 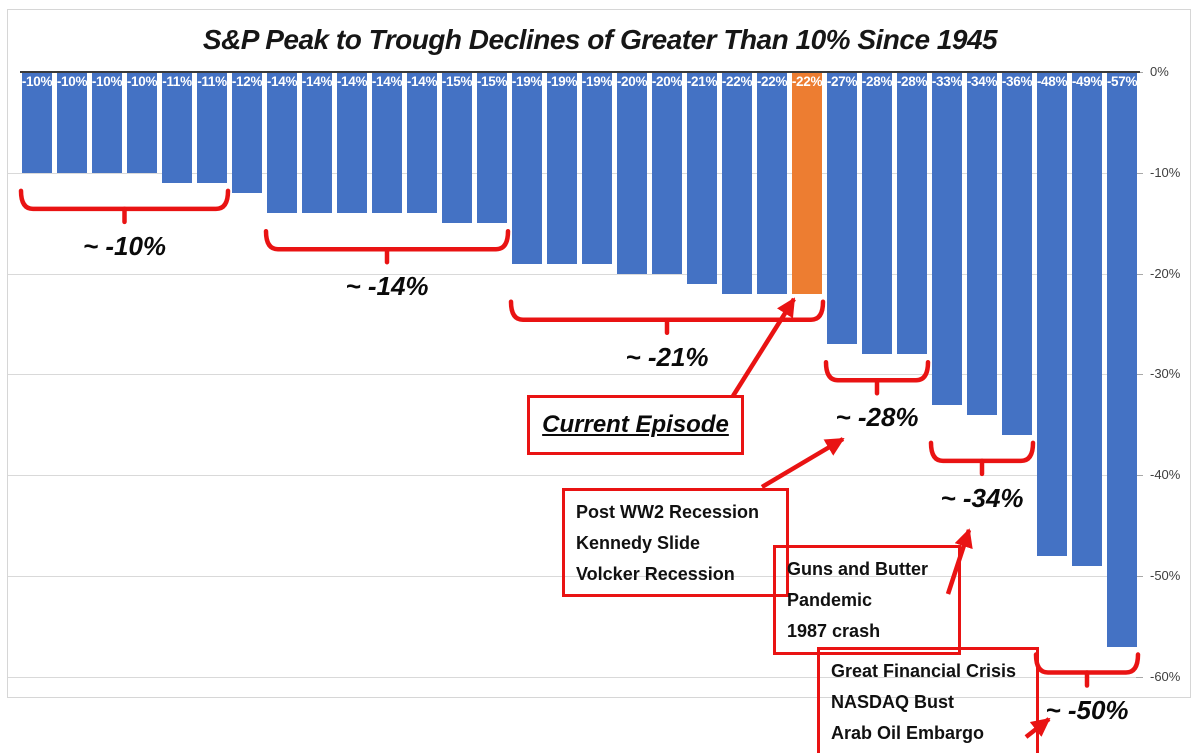 I want to click on bar: -12%, so click(x=247, y=132).